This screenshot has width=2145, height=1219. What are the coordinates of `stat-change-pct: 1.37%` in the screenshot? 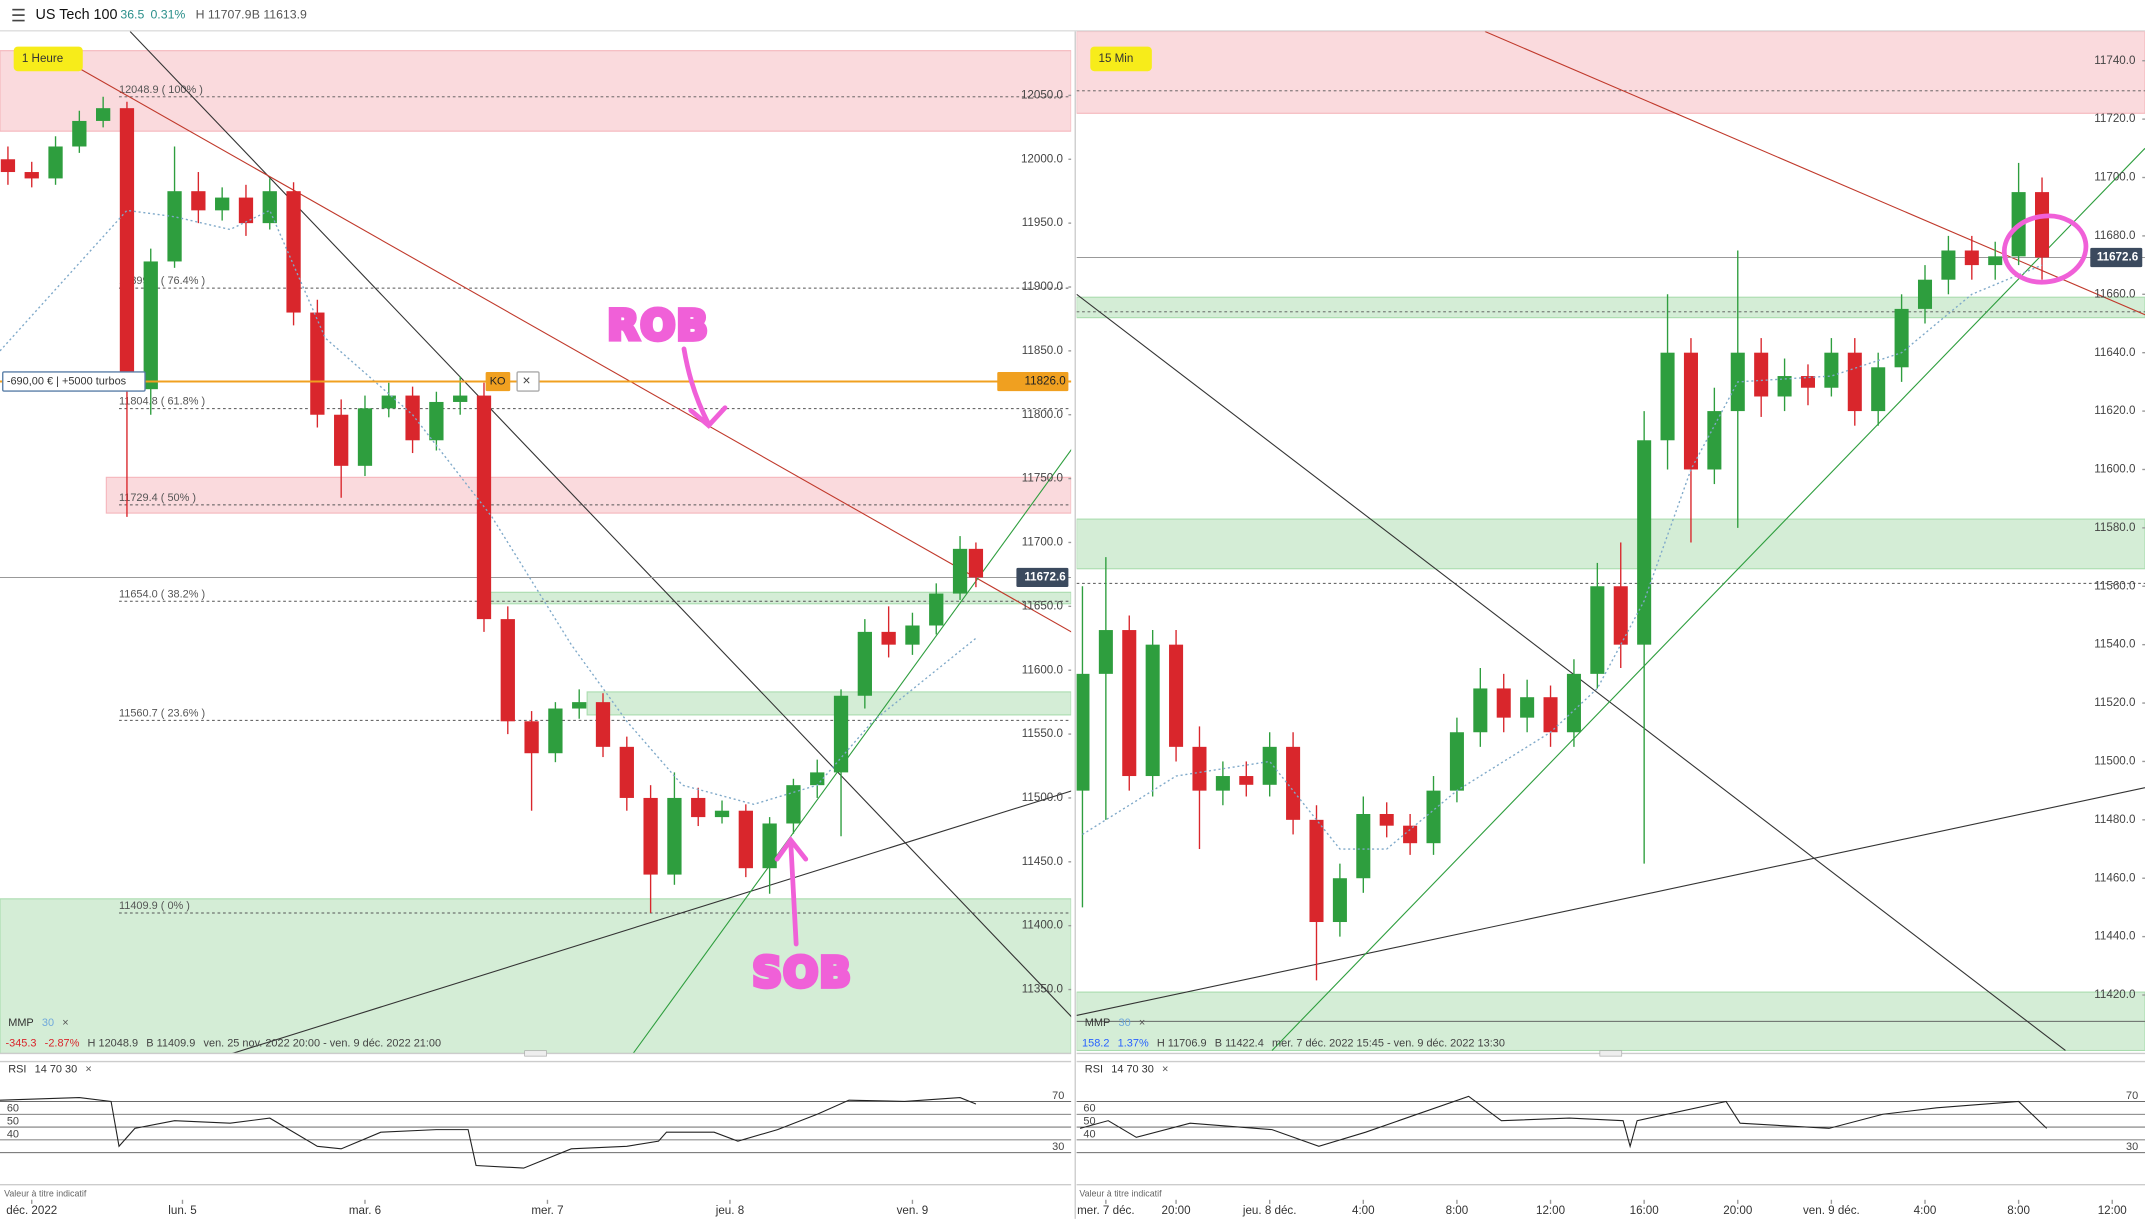 It's located at (1133, 1044).